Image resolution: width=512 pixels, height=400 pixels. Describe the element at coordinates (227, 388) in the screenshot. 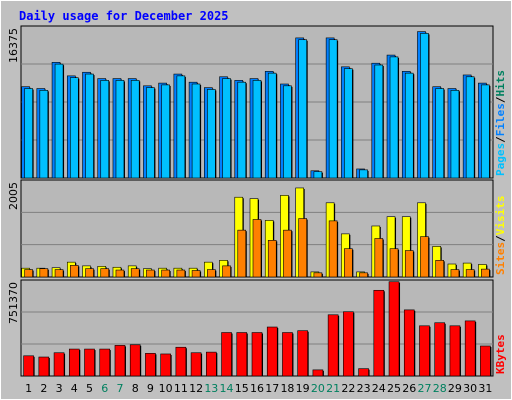

I see `x-tick-label: 14` at that location.